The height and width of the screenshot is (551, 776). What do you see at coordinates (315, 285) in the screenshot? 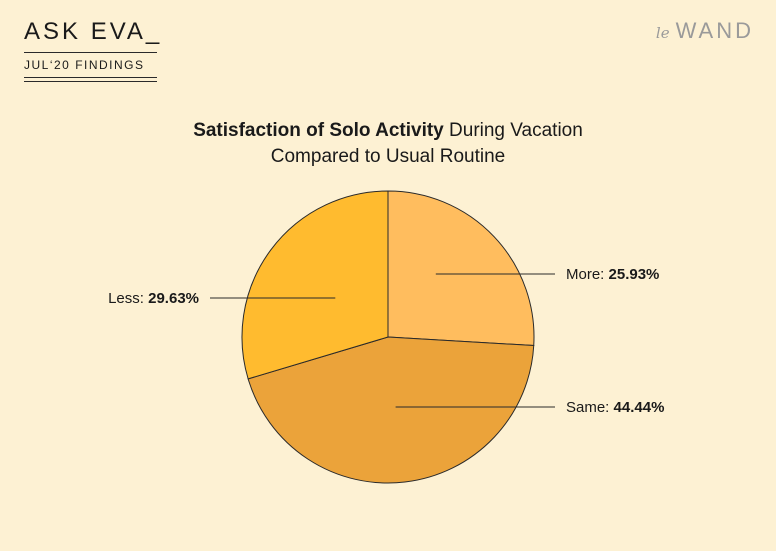
I see `pie-slice-less` at bounding box center [315, 285].